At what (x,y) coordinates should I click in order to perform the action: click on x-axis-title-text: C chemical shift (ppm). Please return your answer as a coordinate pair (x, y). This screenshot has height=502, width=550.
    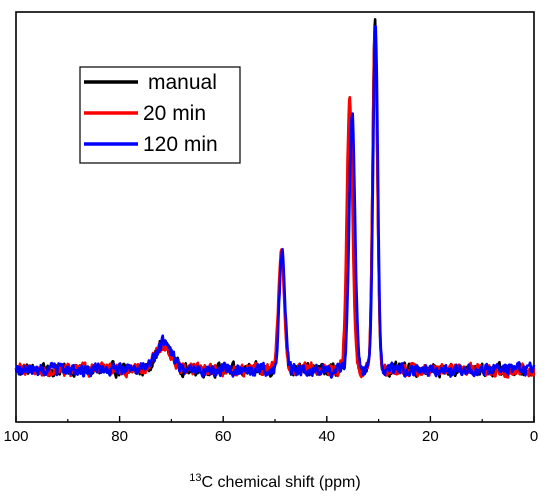
    Looking at the image, I should click on (281, 482).